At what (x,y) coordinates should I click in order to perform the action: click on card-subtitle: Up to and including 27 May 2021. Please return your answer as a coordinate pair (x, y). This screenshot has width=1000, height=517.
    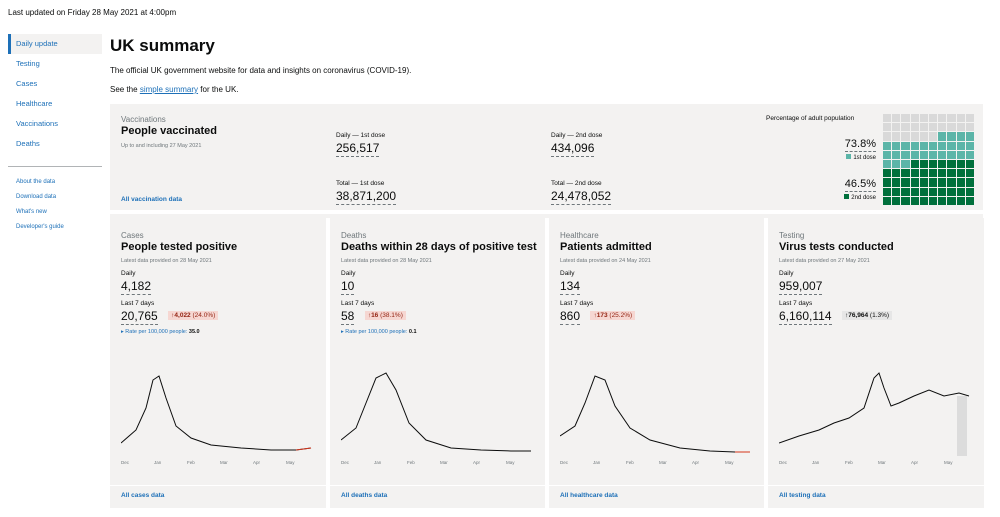
    Looking at the image, I should click on (161, 146).